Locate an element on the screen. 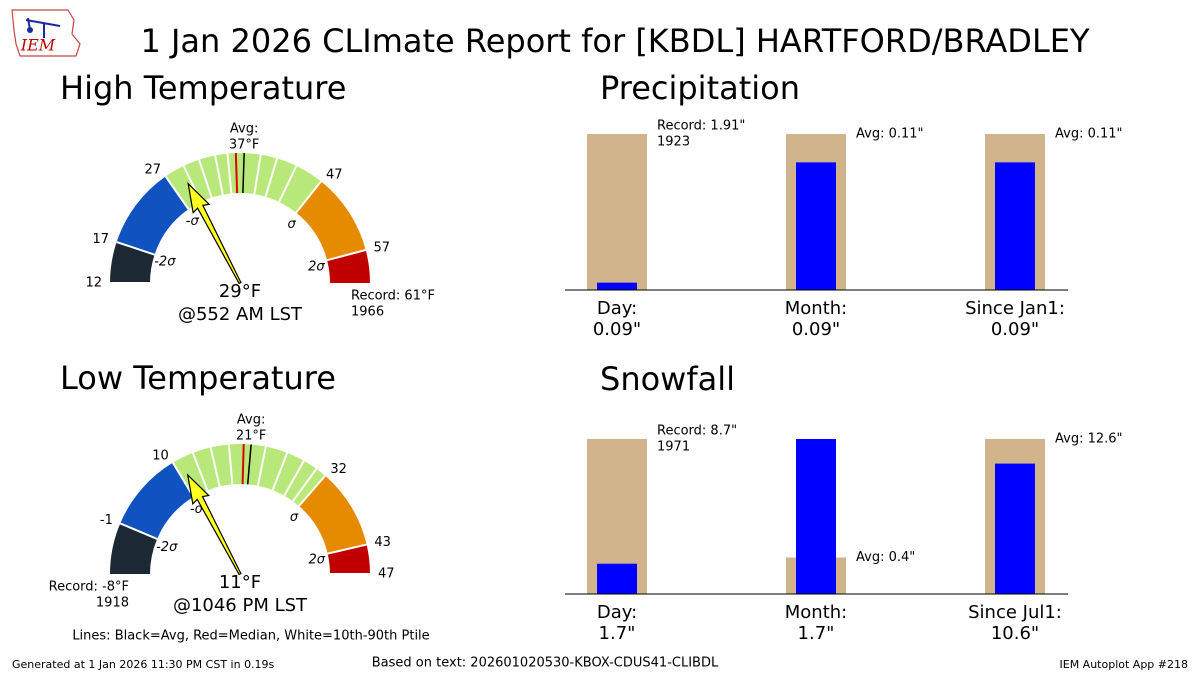 This screenshot has height=675, width=1200. record-annotation: Record: 1.91" is located at coordinates (701, 126).